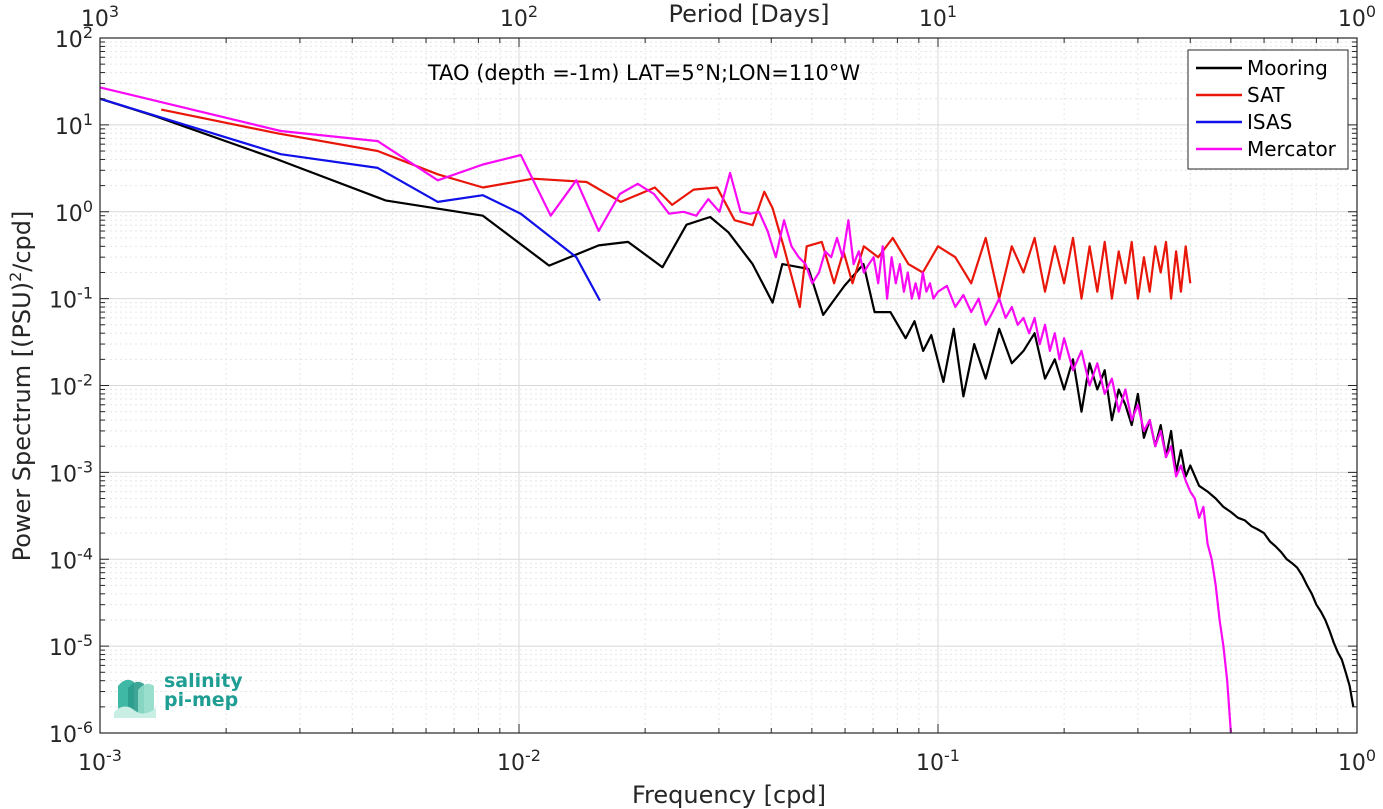 The width and height of the screenshot is (1383, 809). What do you see at coordinates (729, 795) in the screenshot?
I see `x-axis-label: Frequency [cpd]` at bounding box center [729, 795].